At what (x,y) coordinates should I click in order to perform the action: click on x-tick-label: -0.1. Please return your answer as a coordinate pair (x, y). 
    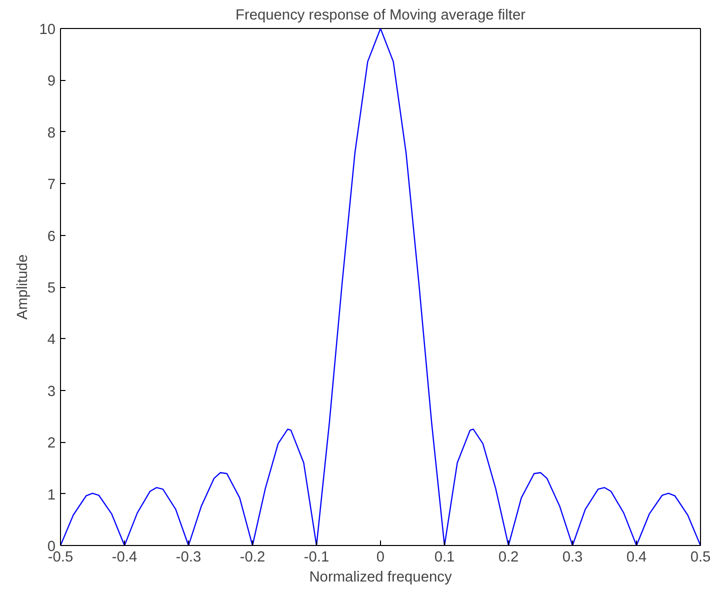
    Looking at the image, I should click on (317, 558).